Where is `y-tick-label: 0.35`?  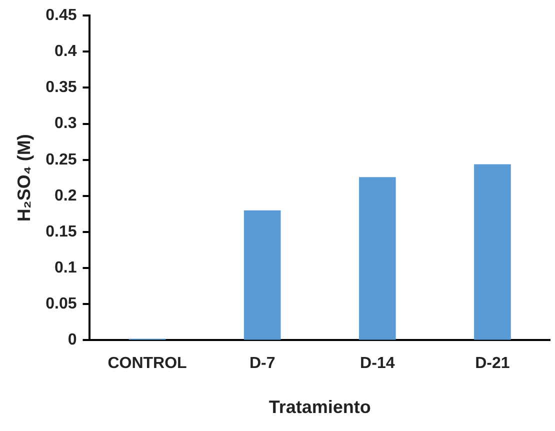 y-tick-label: 0.35 is located at coordinates (61, 87).